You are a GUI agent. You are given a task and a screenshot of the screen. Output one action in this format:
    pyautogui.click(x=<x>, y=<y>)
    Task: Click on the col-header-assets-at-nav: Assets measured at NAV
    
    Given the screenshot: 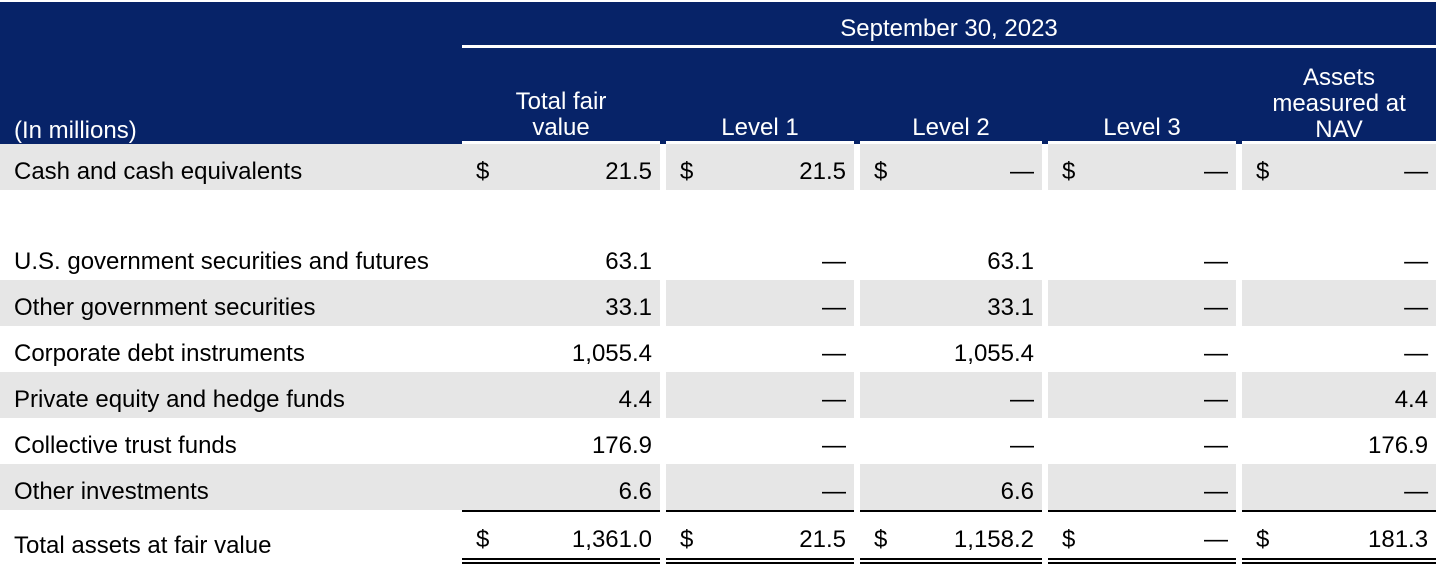 What is the action you would take?
    pyautogui.click(x=1339, y=96)
    